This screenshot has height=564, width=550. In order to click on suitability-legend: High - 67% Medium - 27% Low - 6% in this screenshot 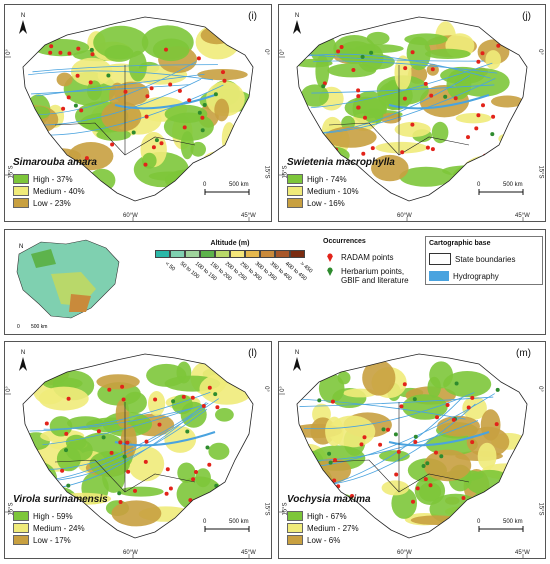, I will do `click(323, 528)`.